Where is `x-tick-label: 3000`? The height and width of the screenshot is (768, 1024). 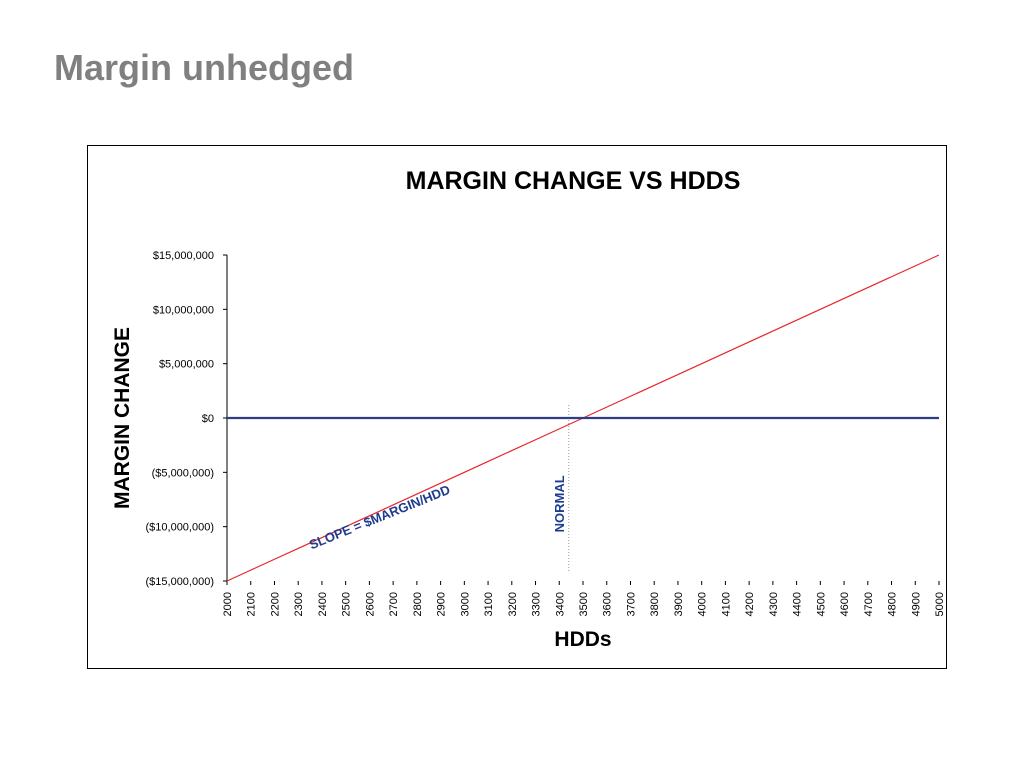 x-tick-label: 3000 is located at coordinates (465, 604).